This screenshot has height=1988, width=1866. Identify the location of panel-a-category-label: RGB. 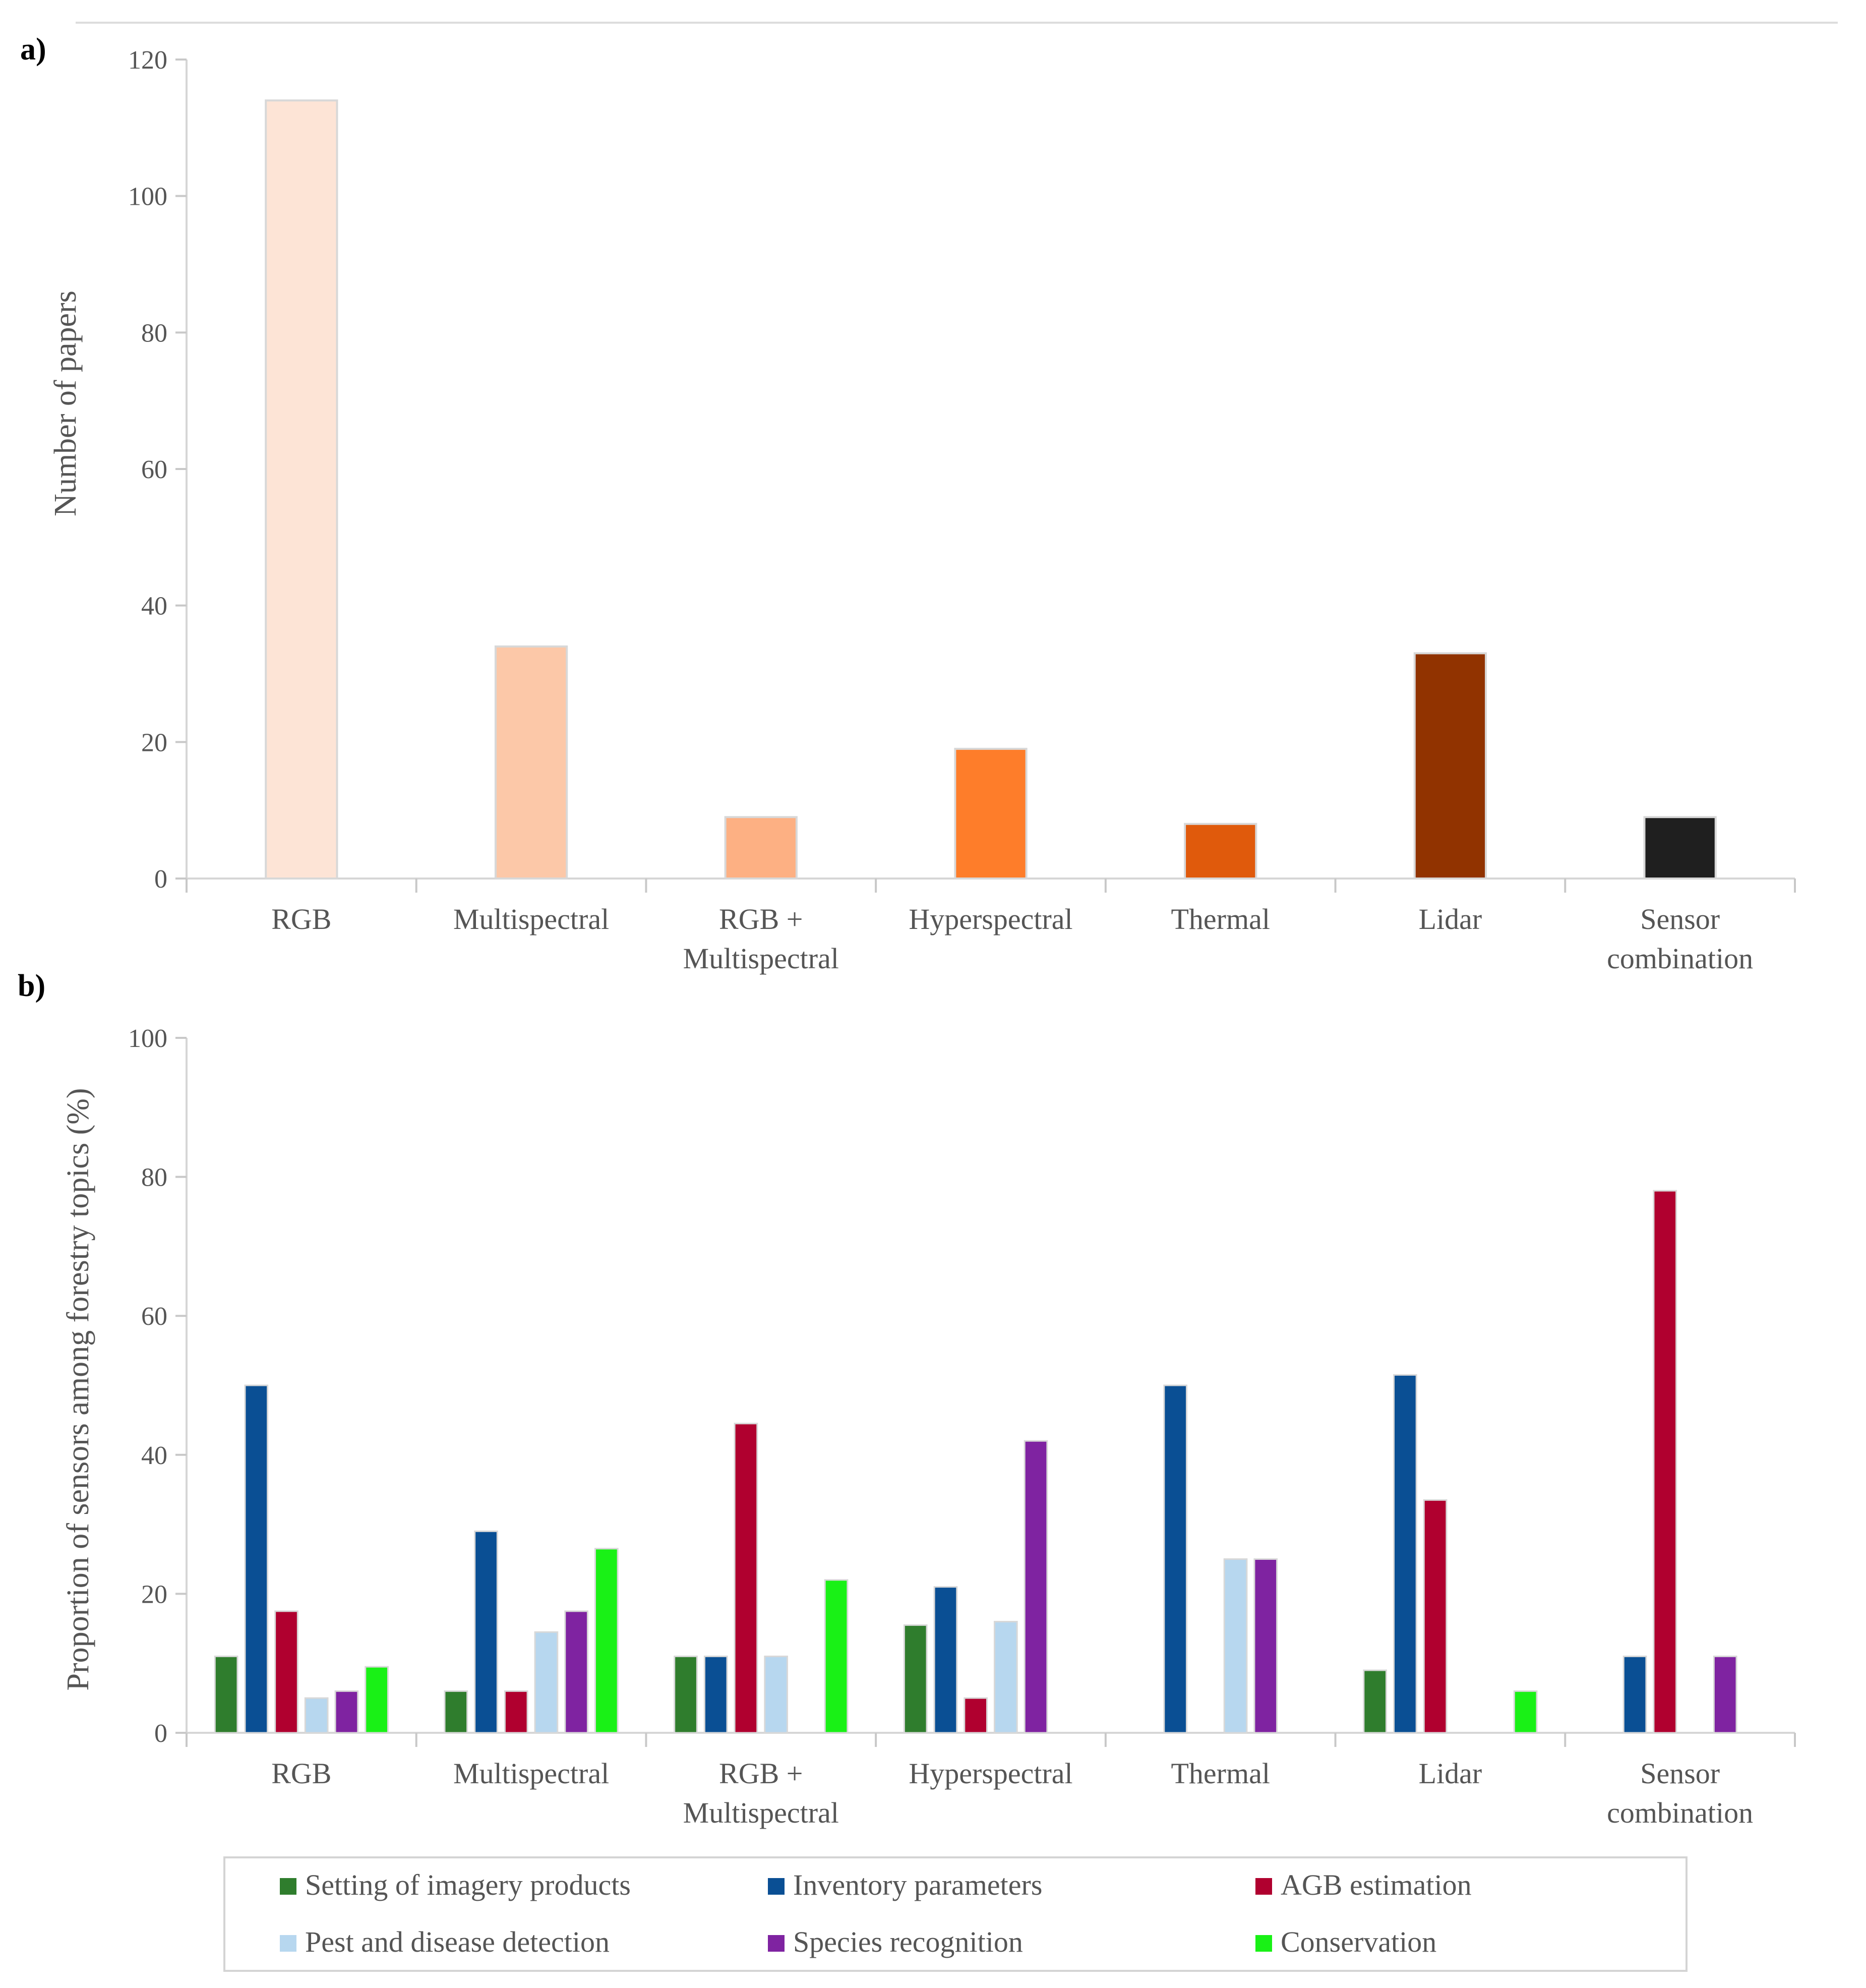
(301, 919).